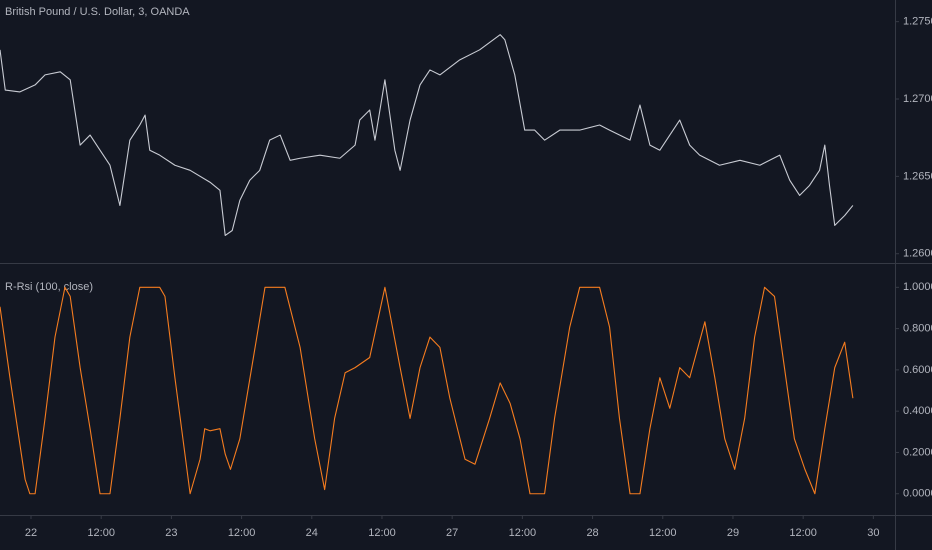 The width and height of the screenshot is (932, 550). Describe the element at coordinates (452, 533) in the screenshot. I see `x-tick-label: 27` at that location.